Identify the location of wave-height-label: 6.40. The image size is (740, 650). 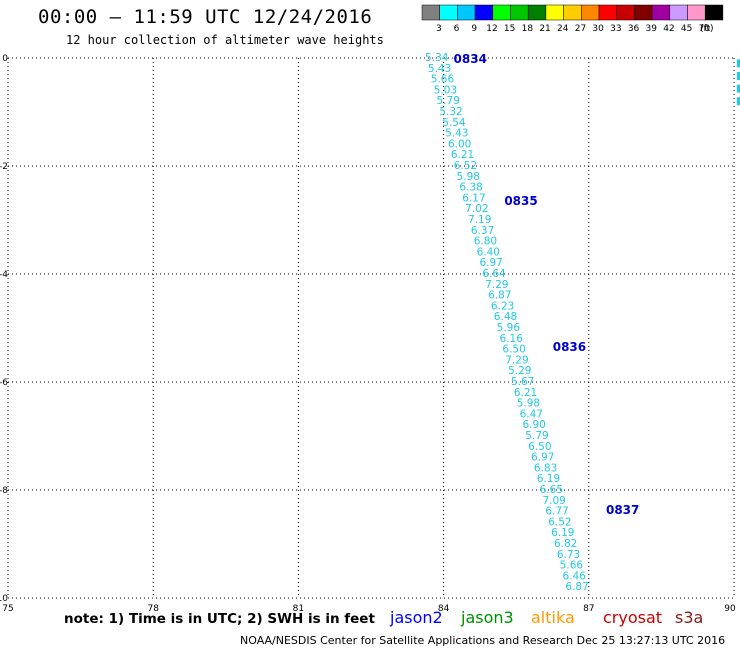
(488, 252).